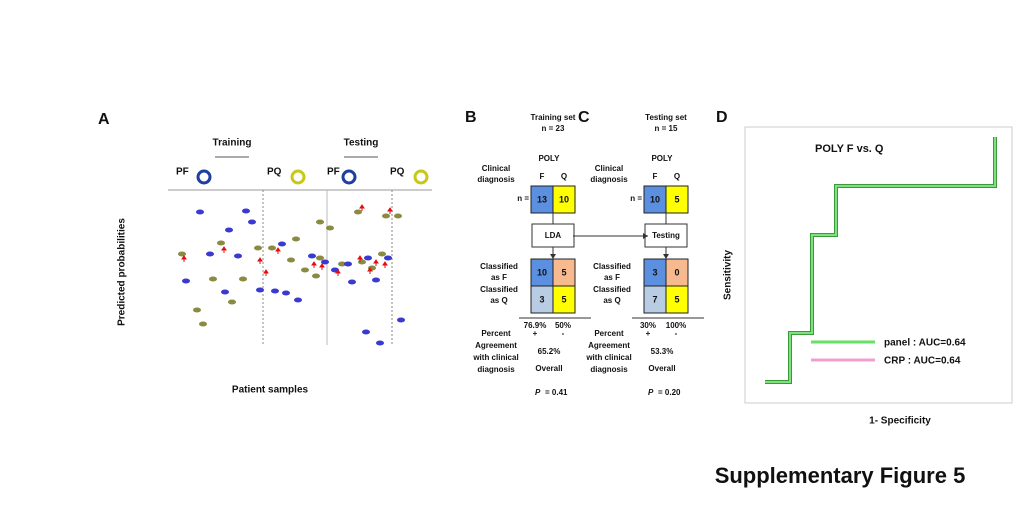 Image resolution: width=1024 pixels, height=512 pixels. Describe the element at coordinates (666, 128) in the screenshot. I see `label: n = 15` at that location.